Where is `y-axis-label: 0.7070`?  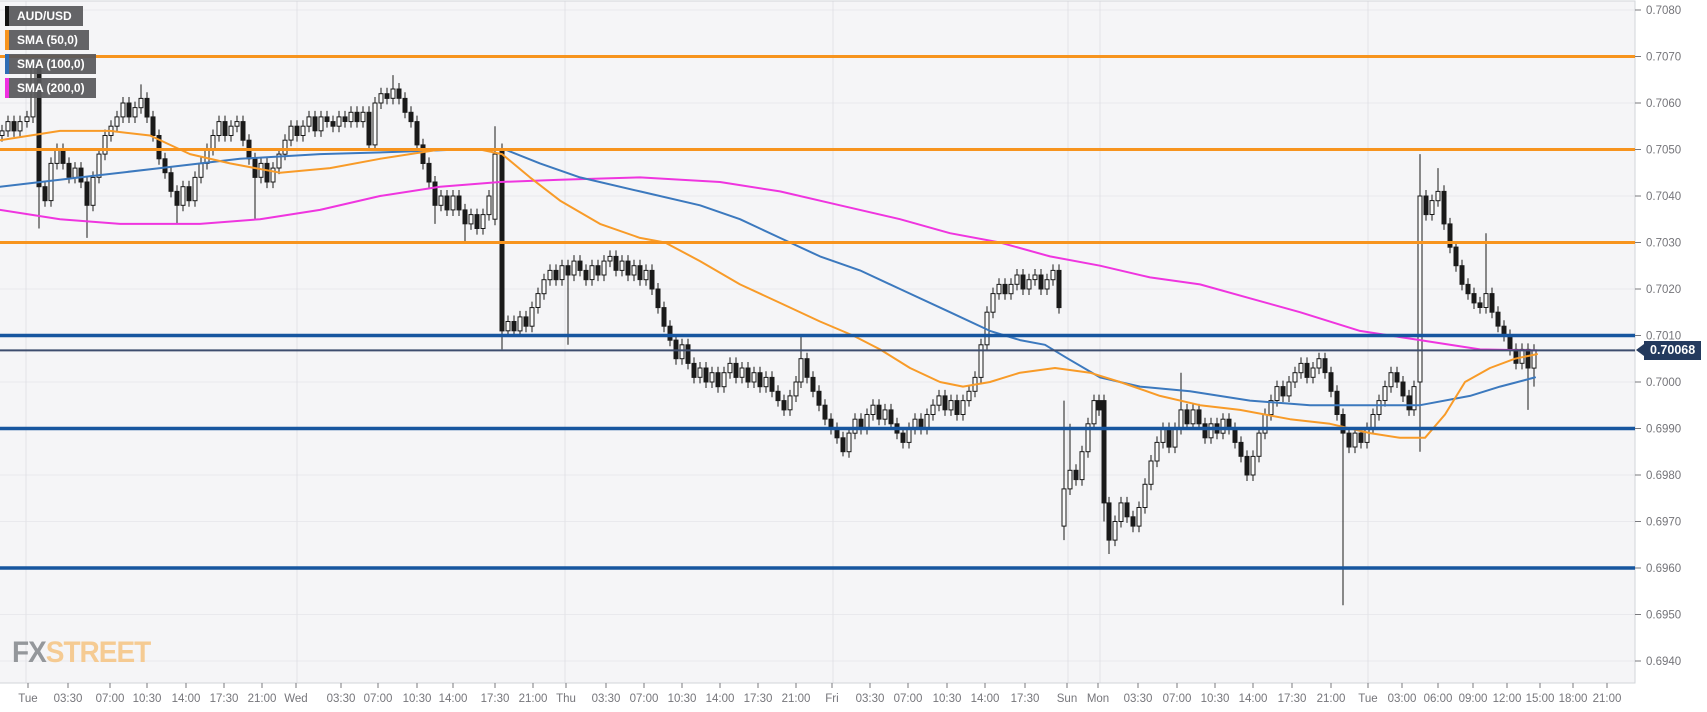 y-axis-label: 0.7070 is located at coordinates (1663, 58).